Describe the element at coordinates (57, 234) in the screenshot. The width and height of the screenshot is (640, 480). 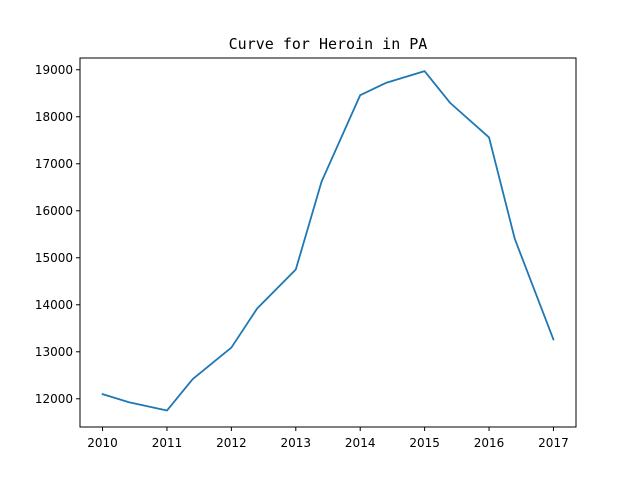
I see `y-axis: 12000 13000 14000 15000 16000 17000 18000 19000` at that location.